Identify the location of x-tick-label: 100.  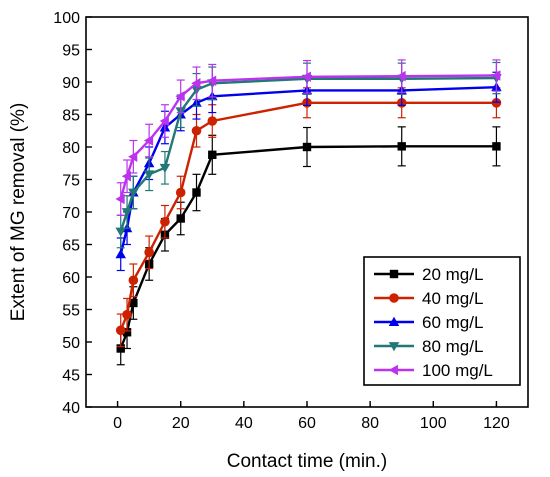
(433, 423).